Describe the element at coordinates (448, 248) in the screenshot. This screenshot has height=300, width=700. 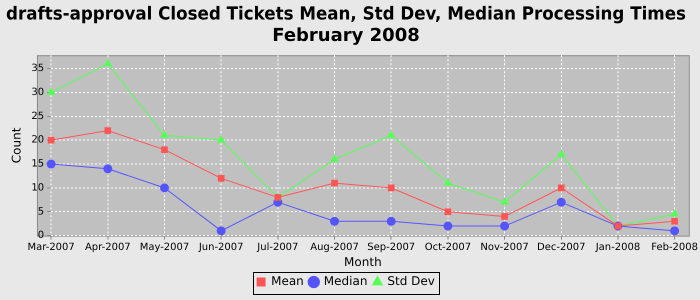
I see `x-tick-label: Oct-2007` at that location.